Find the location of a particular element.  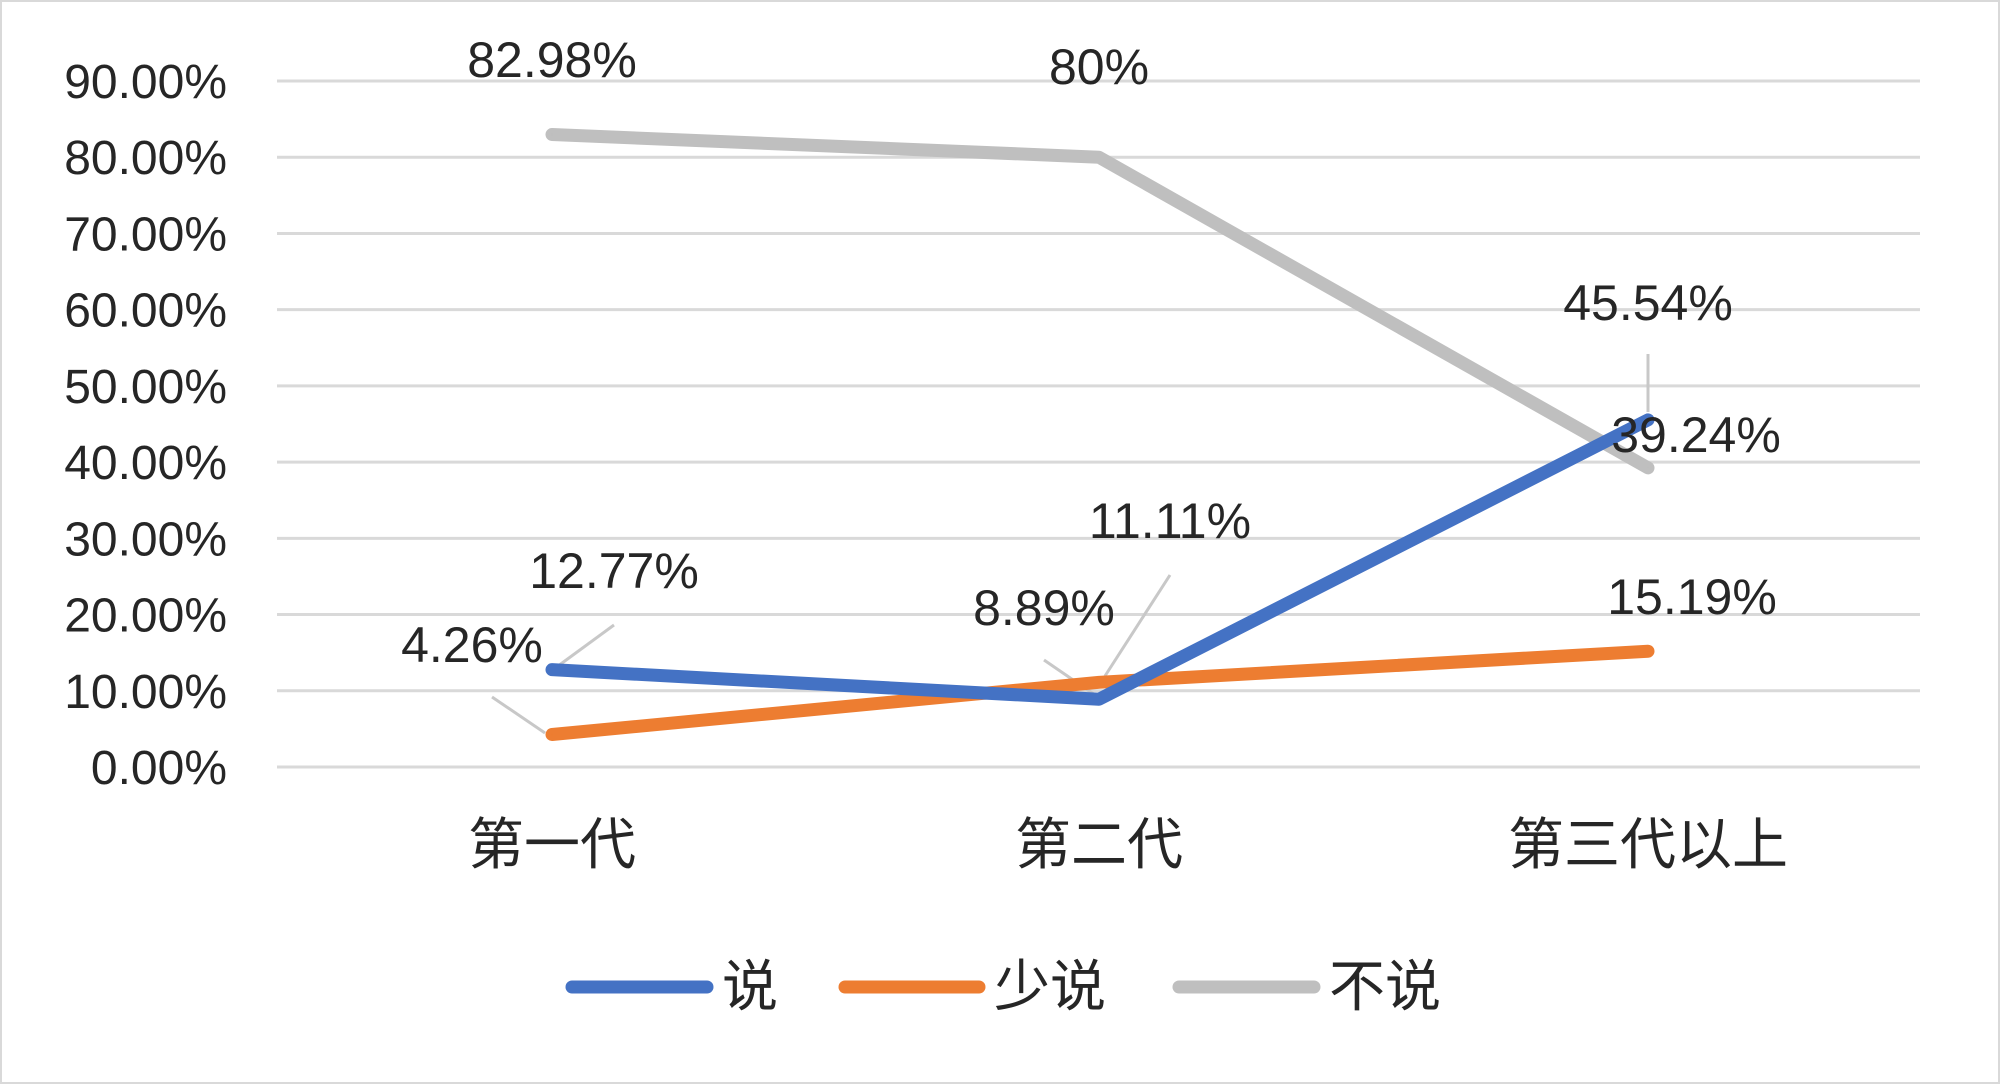

y-tick-label: 60.00% is located at coordinates (145, 311).